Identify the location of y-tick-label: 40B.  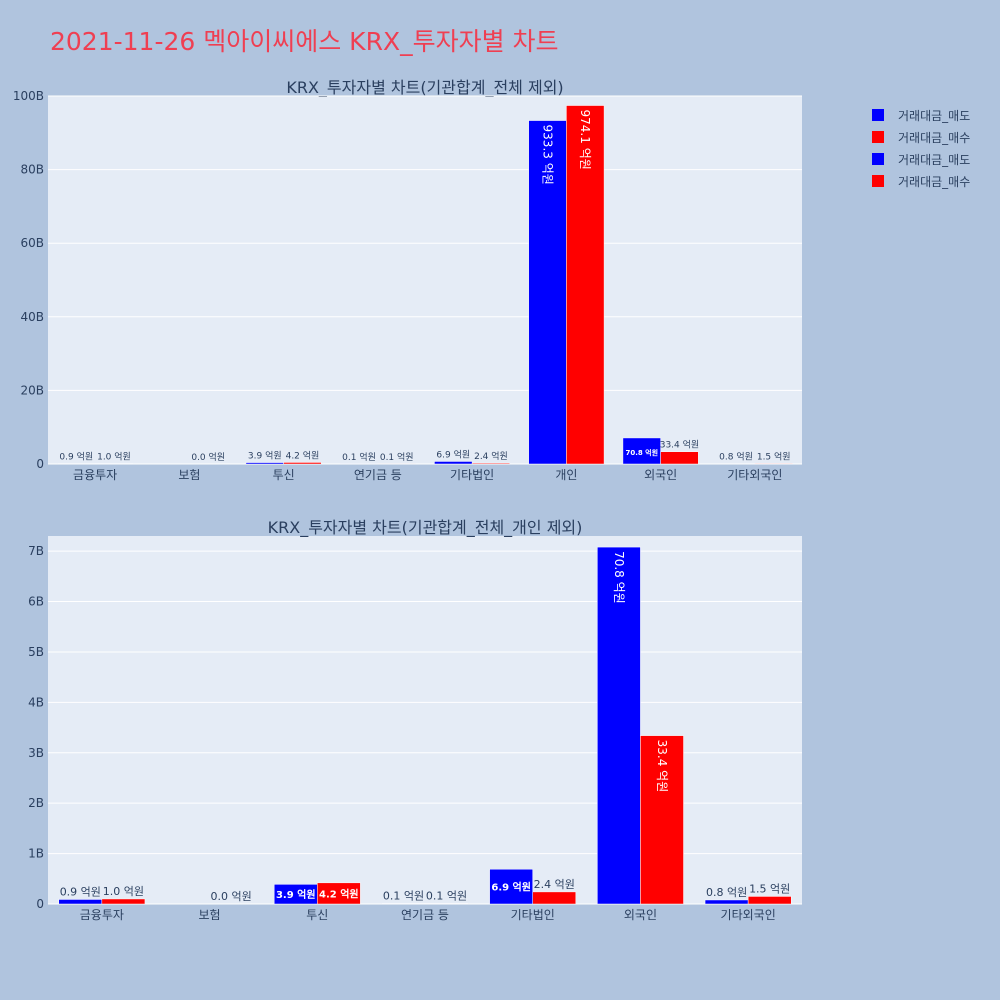
(32, 317).